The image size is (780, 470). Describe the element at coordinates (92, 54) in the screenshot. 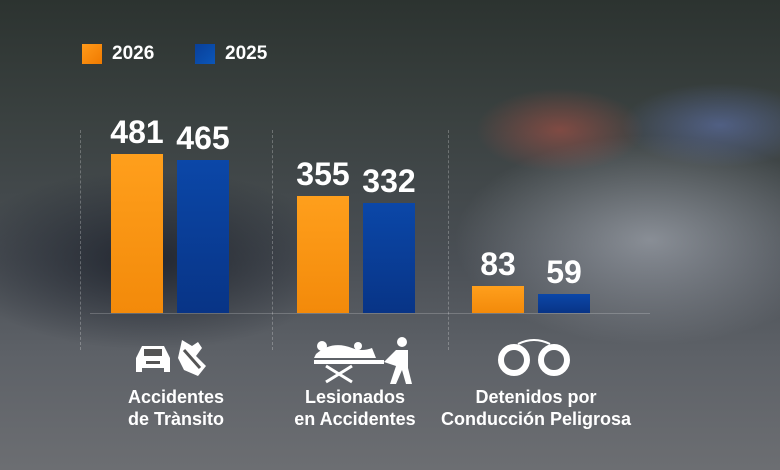

I see `legend-swatch-2026` at that location.